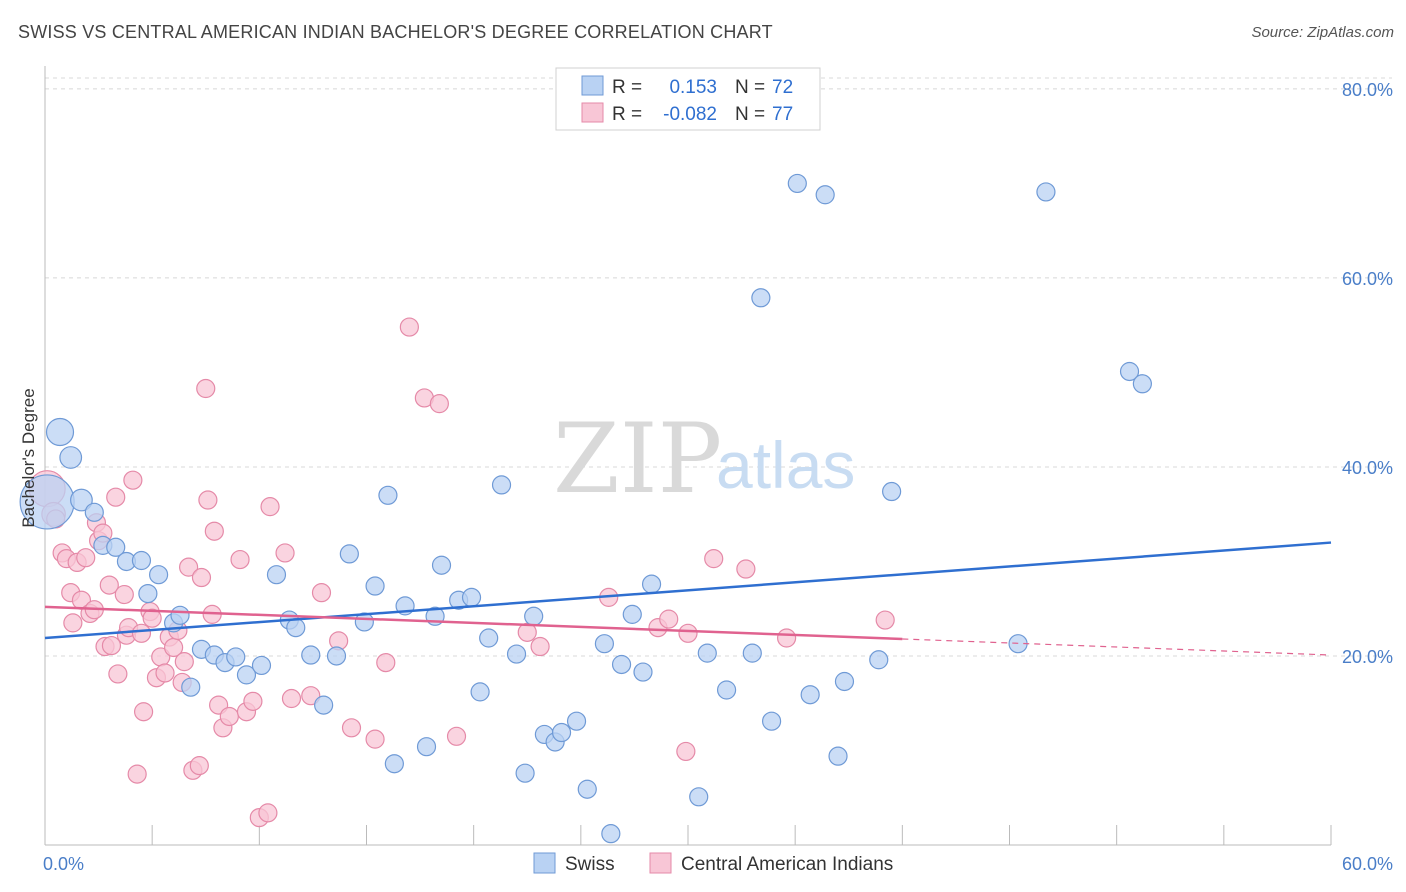 The width and height of the screenshot is (1406, 892). Describe the element at coordinates (688, 590) in the screenshot. I see `trend-line-swiss` at that location.